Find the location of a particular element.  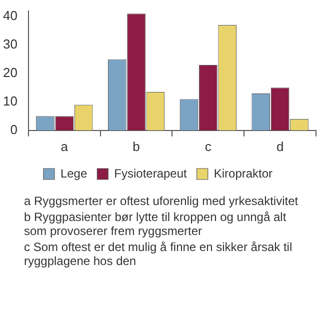

y-tick-label: 40 is located at coordinates (10, 16).